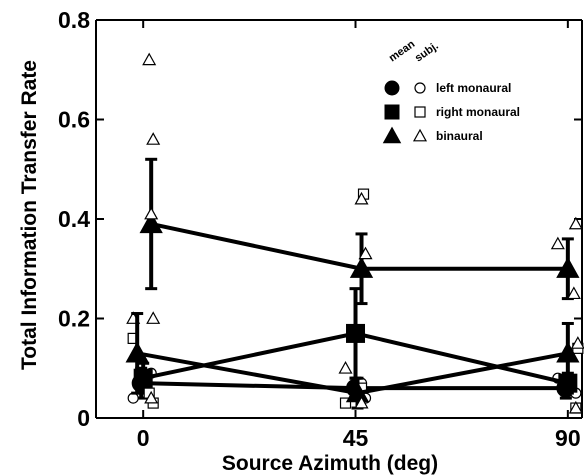  Describe the element at coordinates (330, 463) in the screenshot. I see `x-axis-label: Source Azimuth (deg)` at that location.